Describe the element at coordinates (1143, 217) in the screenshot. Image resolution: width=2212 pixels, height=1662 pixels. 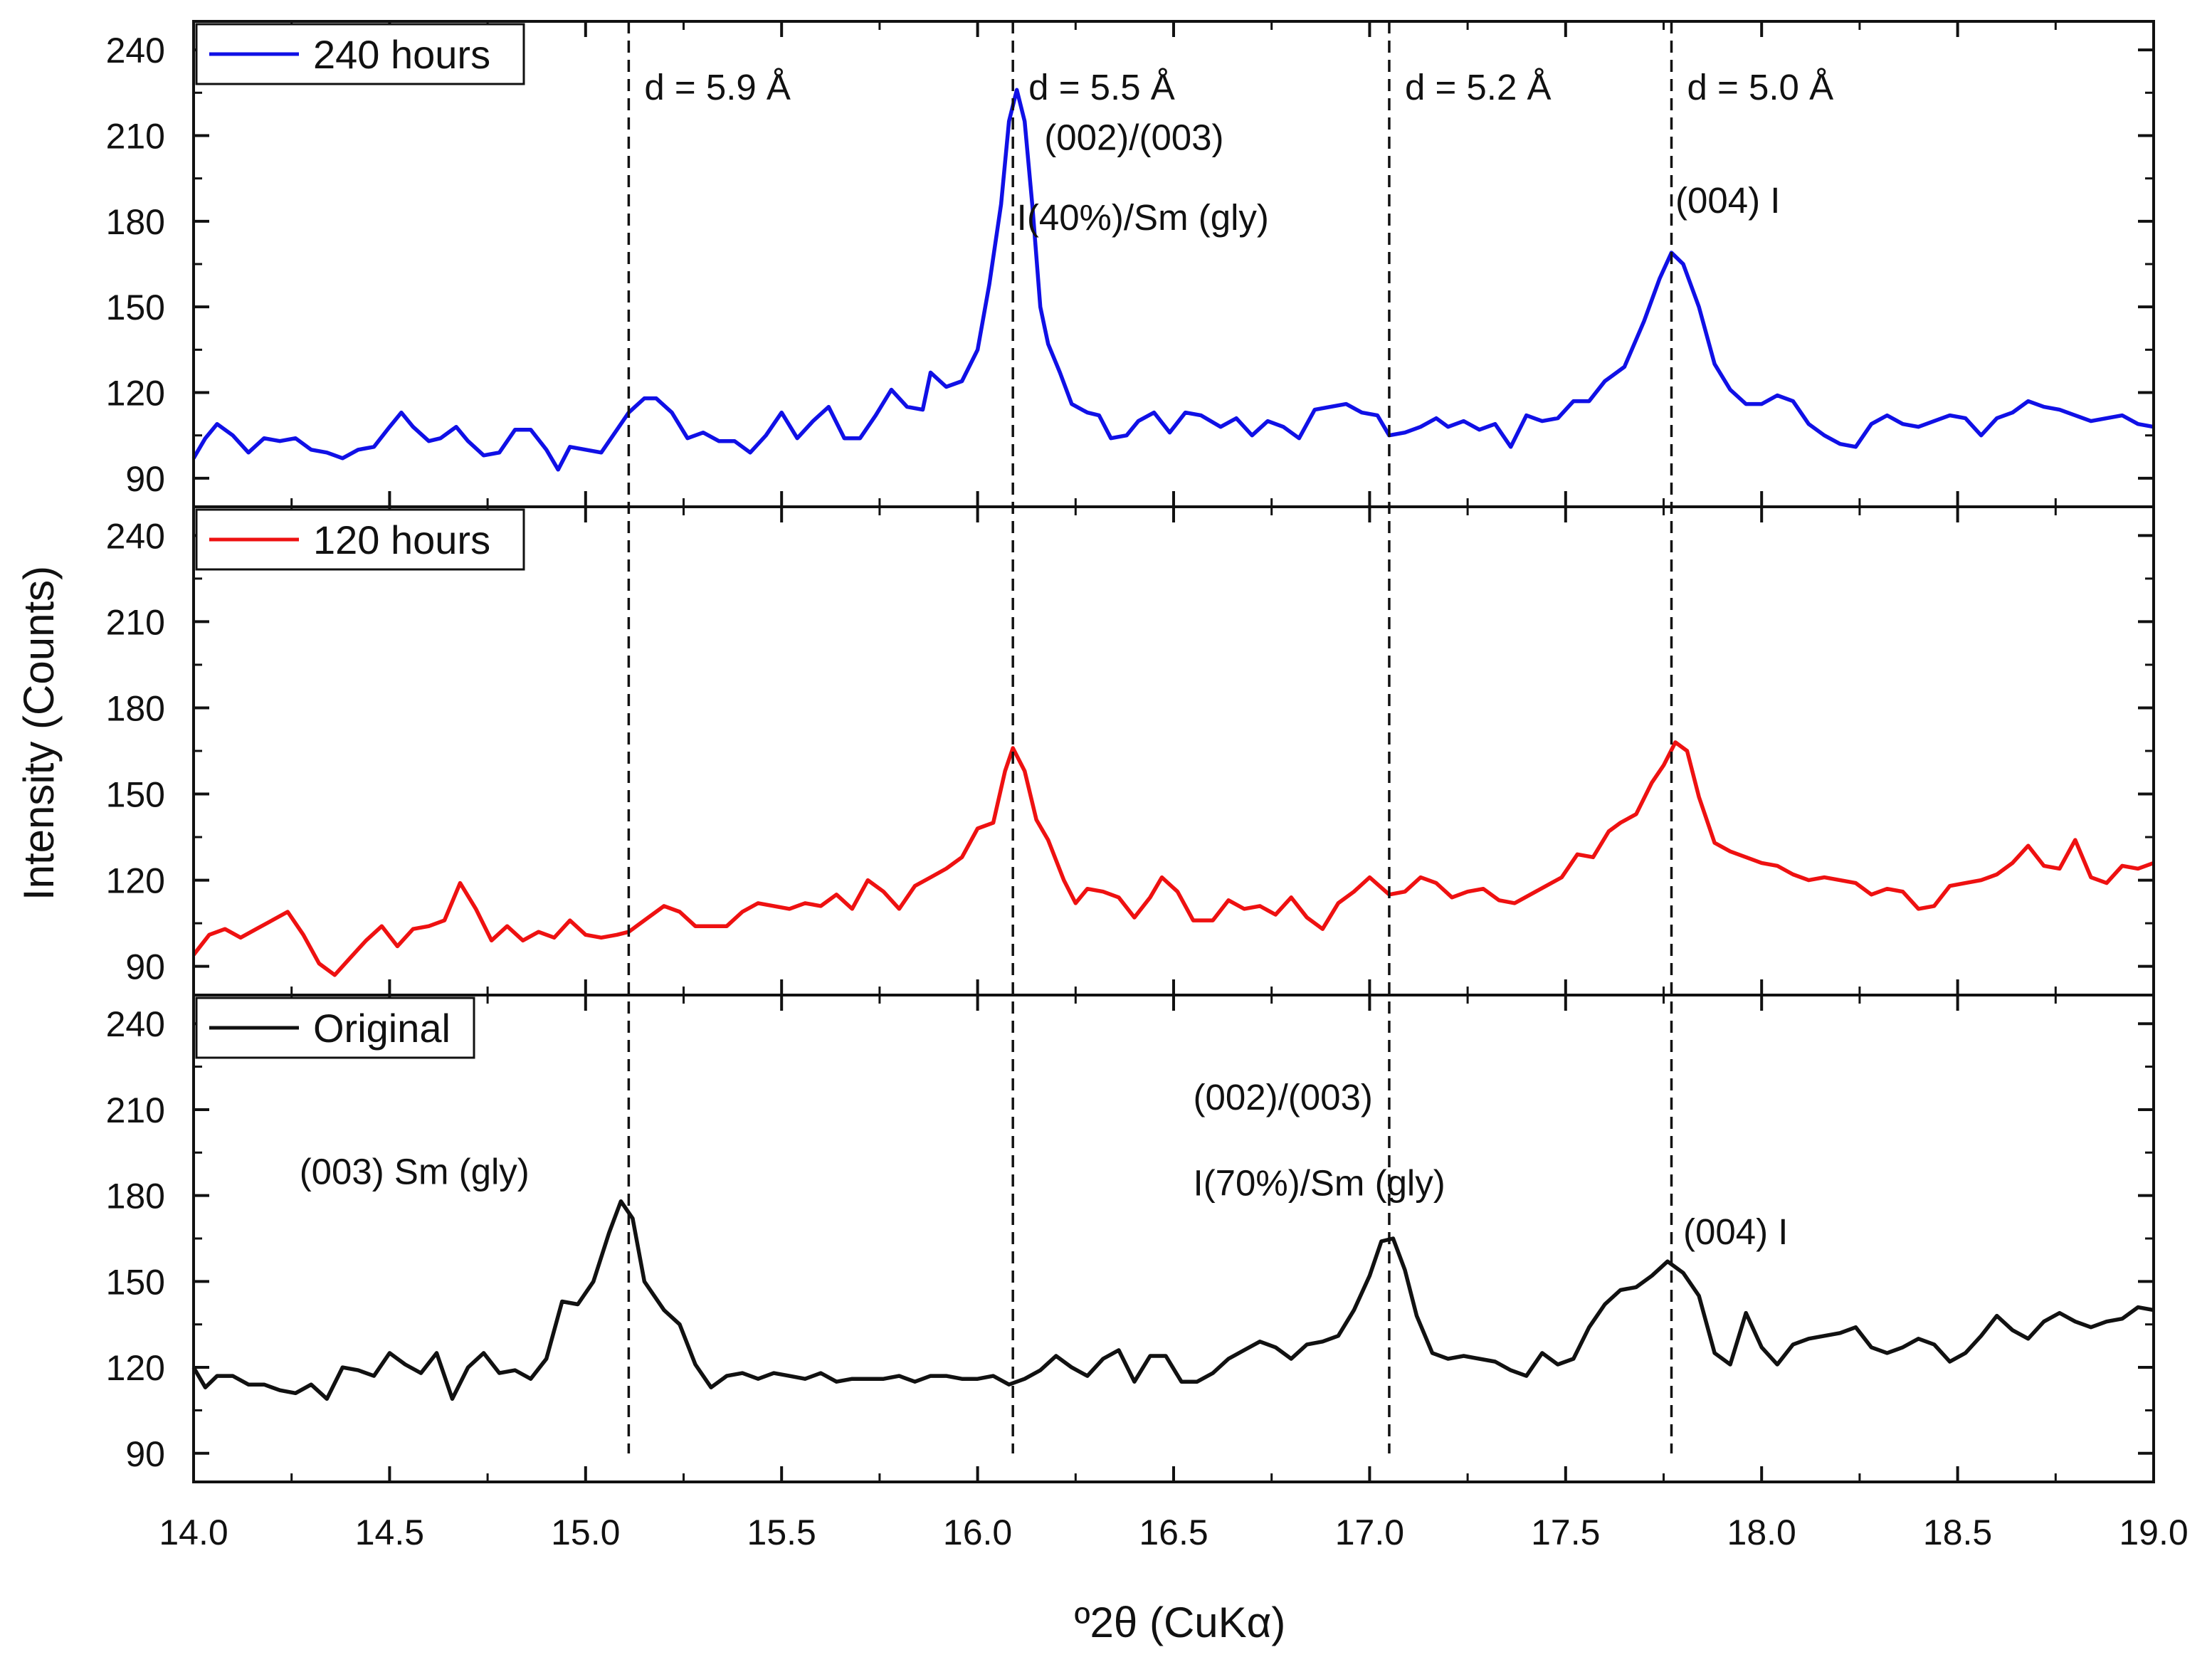
I see `peak-annotation: I(40%)/Sm (gly)` at that location.